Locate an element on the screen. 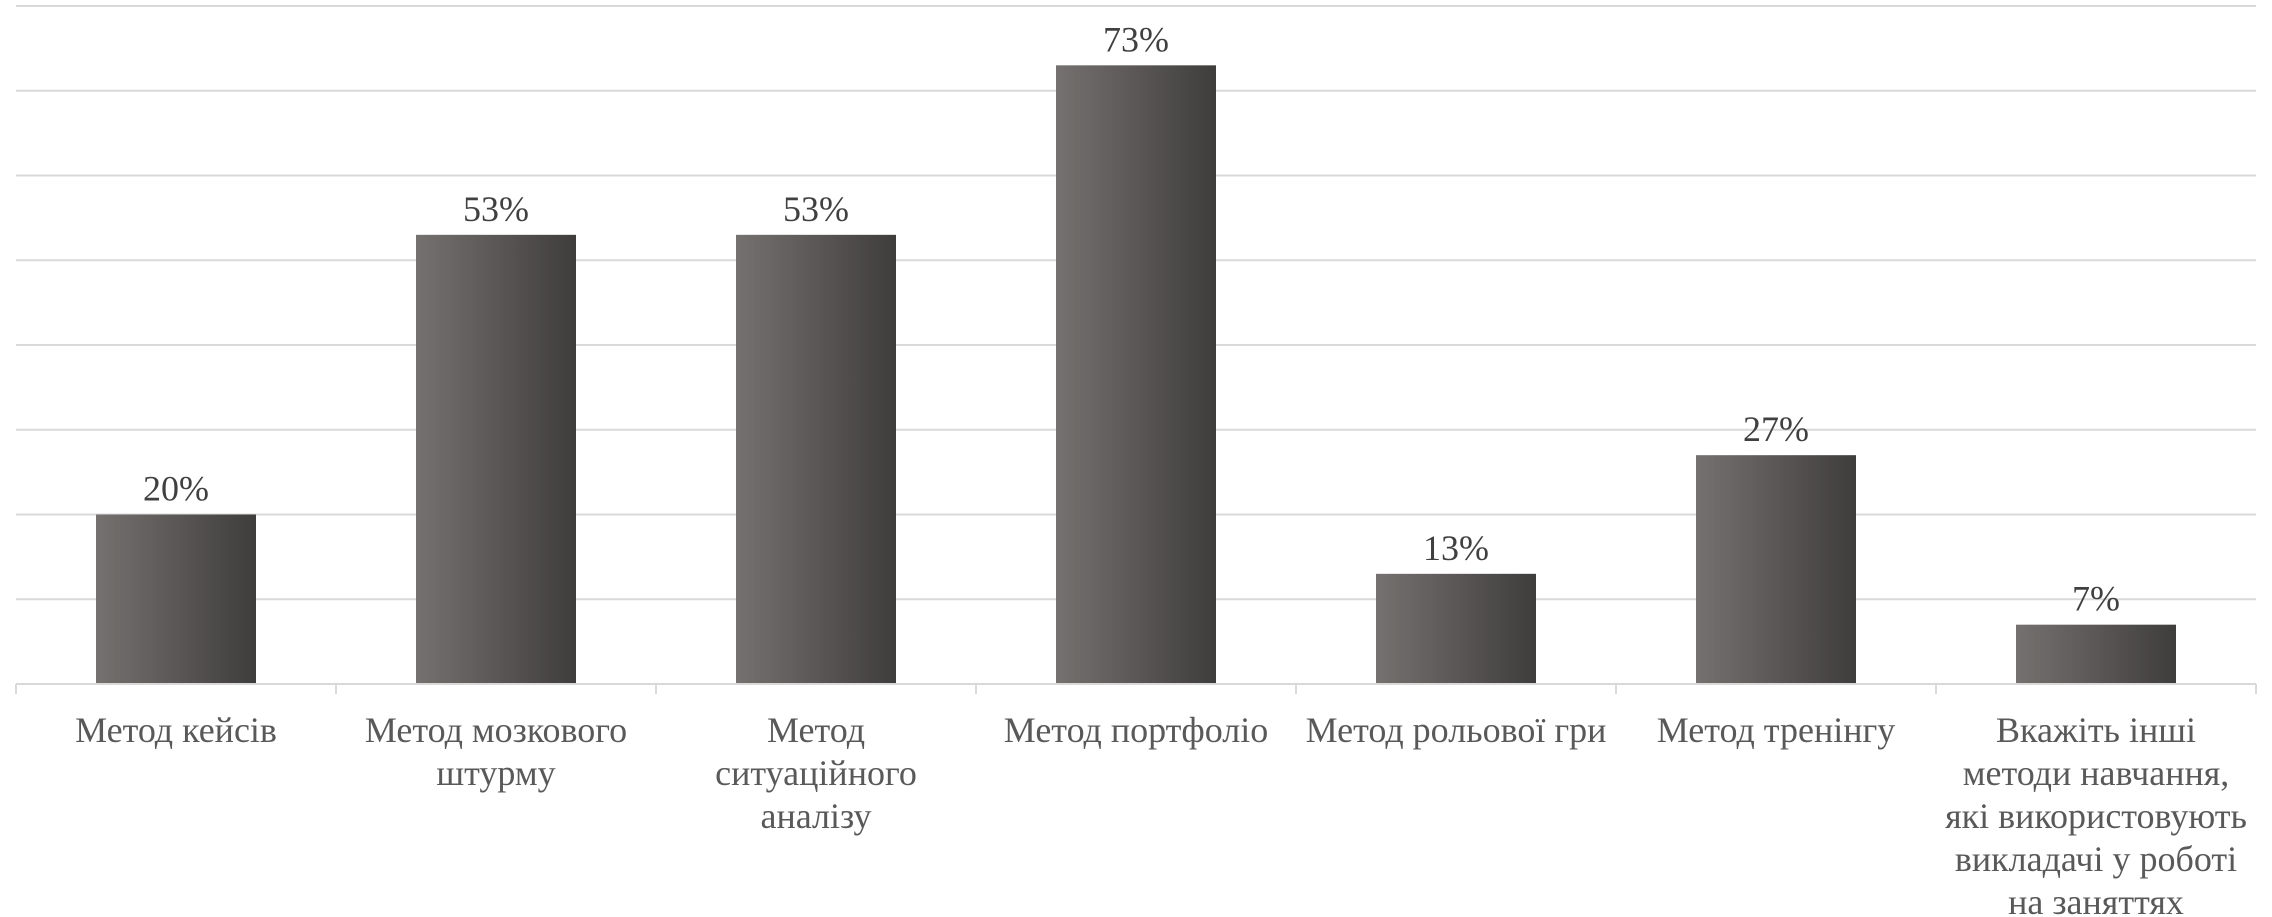 Image resolution: width=2272 pixels, height=917 pixels. category-label: Метод тренінгу is located at coordinates (1776, 730).